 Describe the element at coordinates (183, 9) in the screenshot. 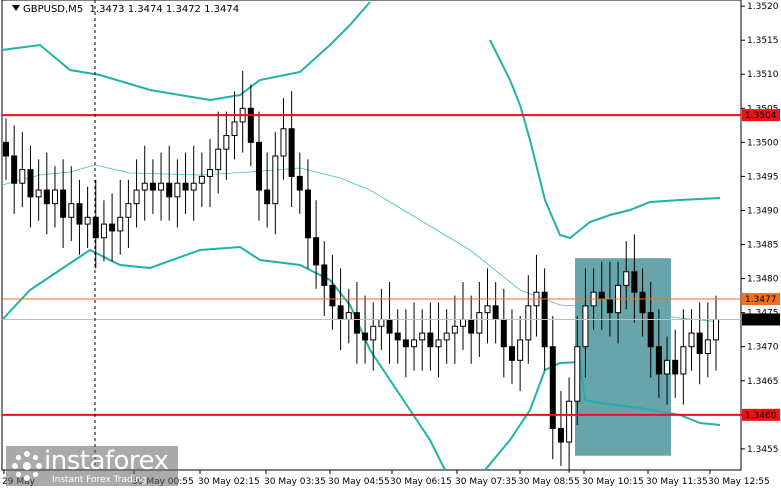

I see `ohlc-low: 1.3472` at that location.